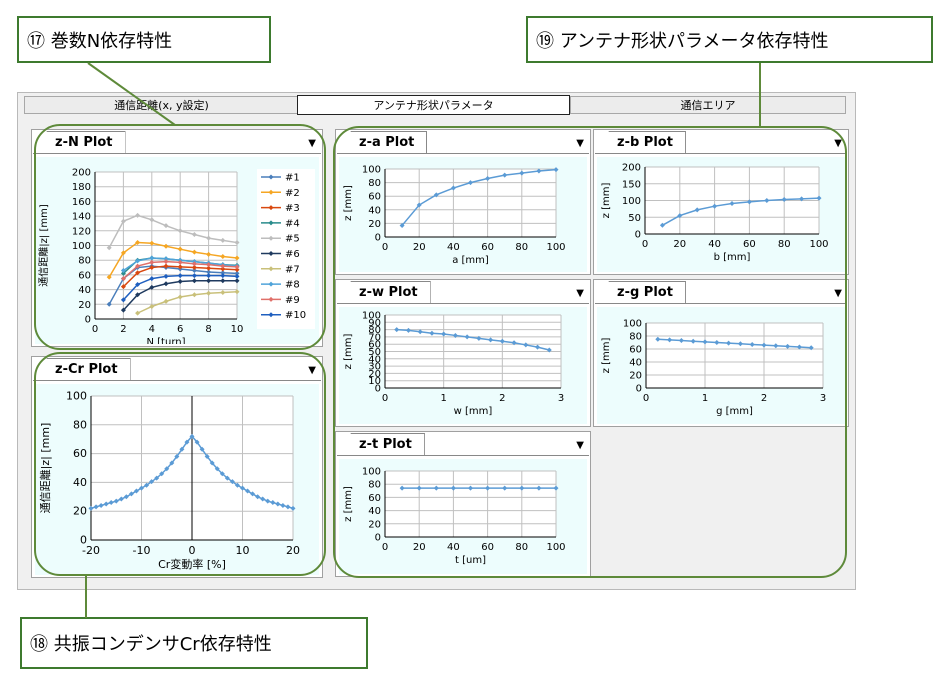 This screenshot has height=681, width=945. Describe the element at coordinates (640, 292) in the screenshot. I see `panel-title: z-g Plot` at that location.